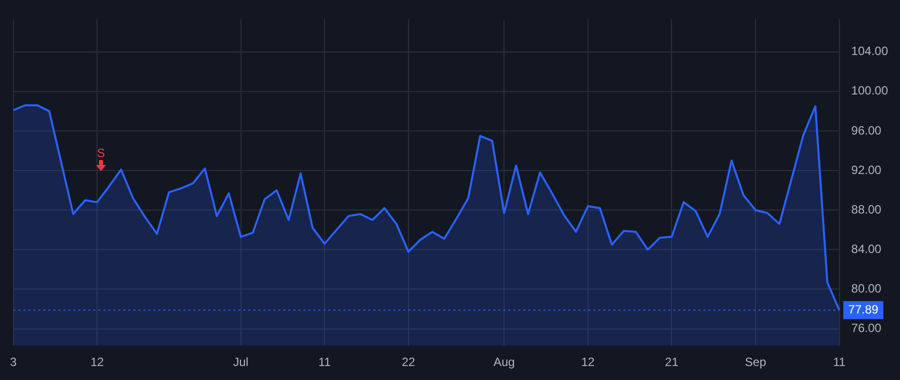  Describe the element at coordinates (869, 51) in the screenshot. I see `y-tick-label: 104.00` at that location.